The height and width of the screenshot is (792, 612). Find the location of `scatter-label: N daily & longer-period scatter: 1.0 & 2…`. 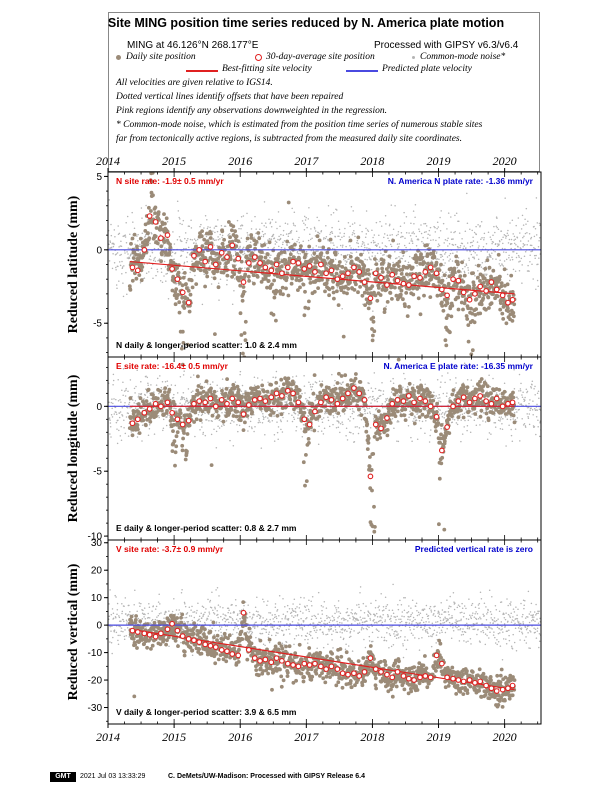

scatter-label: N daily & longer-period scatter: 1.0 & 2… is located at coordinates (206, 345).